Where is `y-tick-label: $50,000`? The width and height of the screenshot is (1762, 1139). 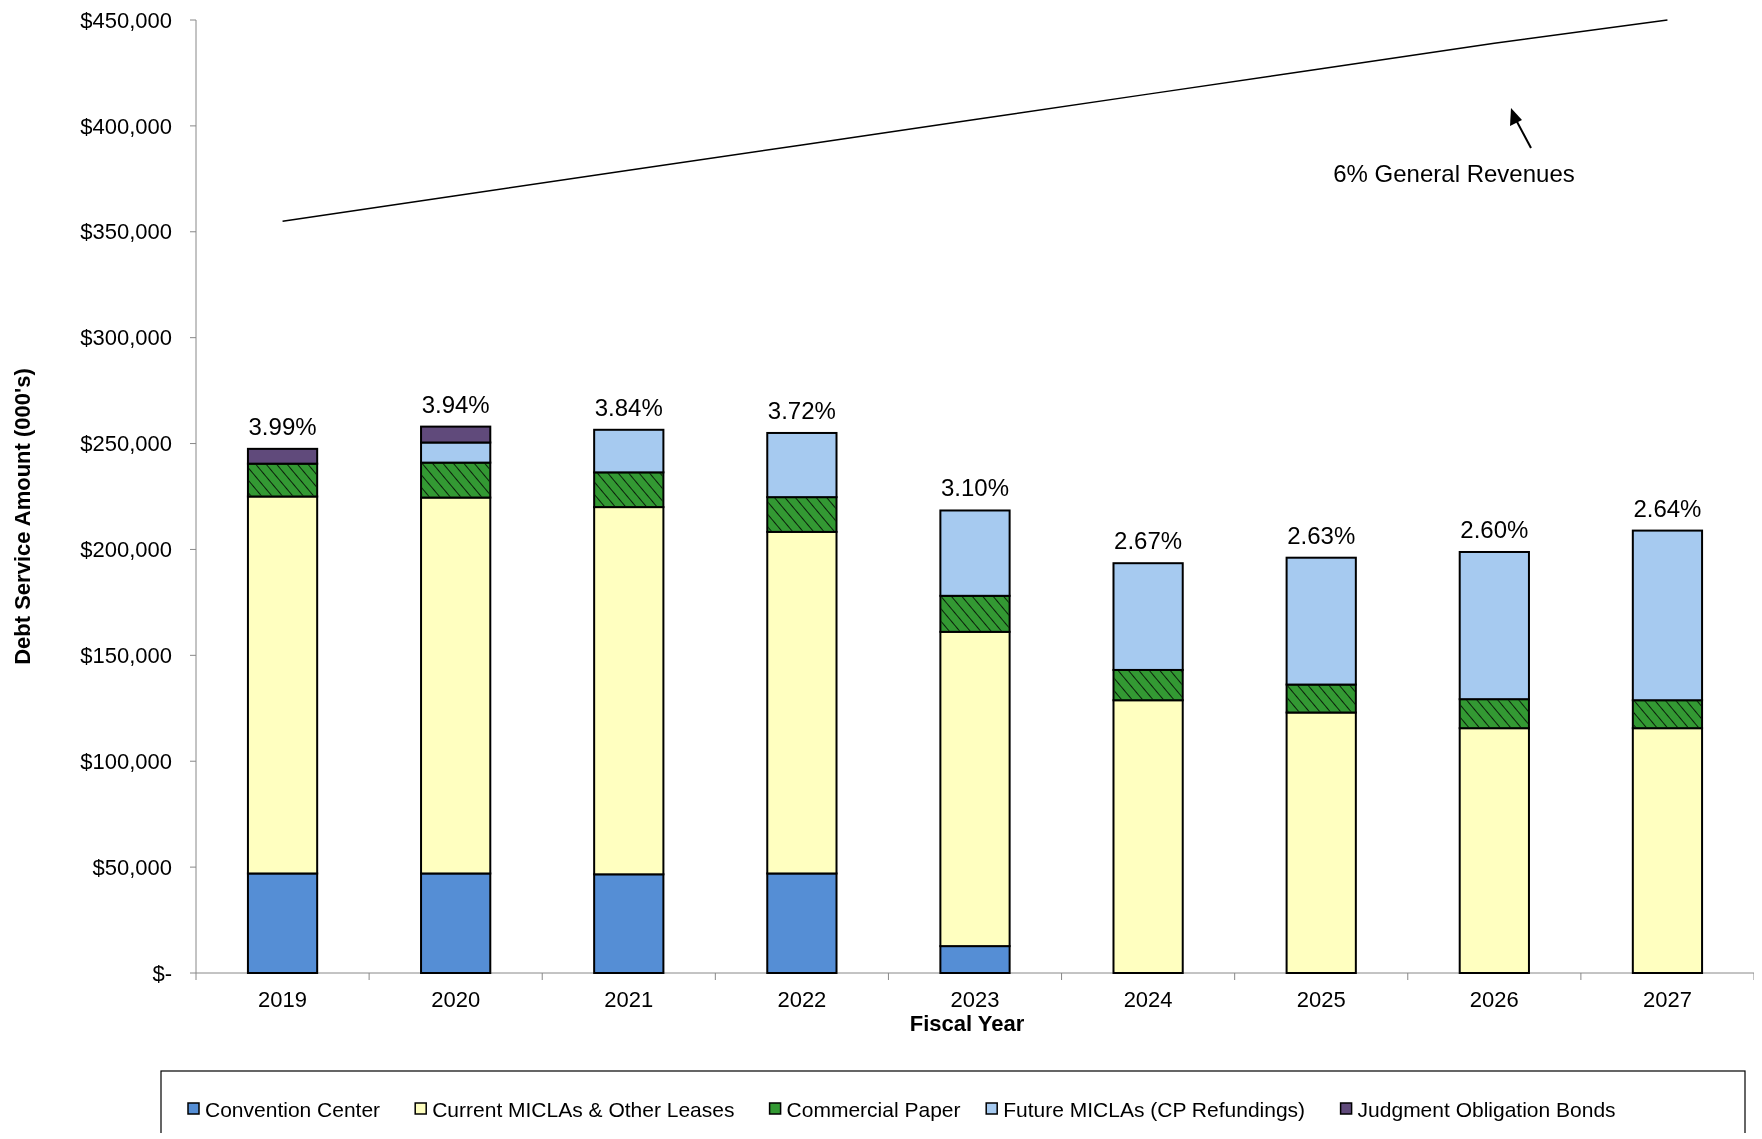
y-tick-label: $50,000 is located at coordinates (132, 867).